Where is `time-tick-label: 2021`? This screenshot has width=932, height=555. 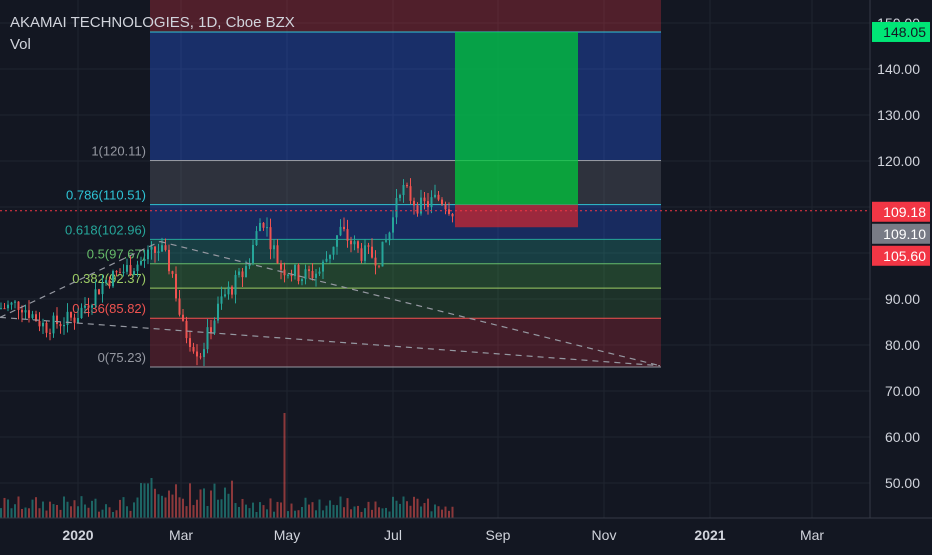 time-tick-label: 2021 is located at coordinates (709, 535).